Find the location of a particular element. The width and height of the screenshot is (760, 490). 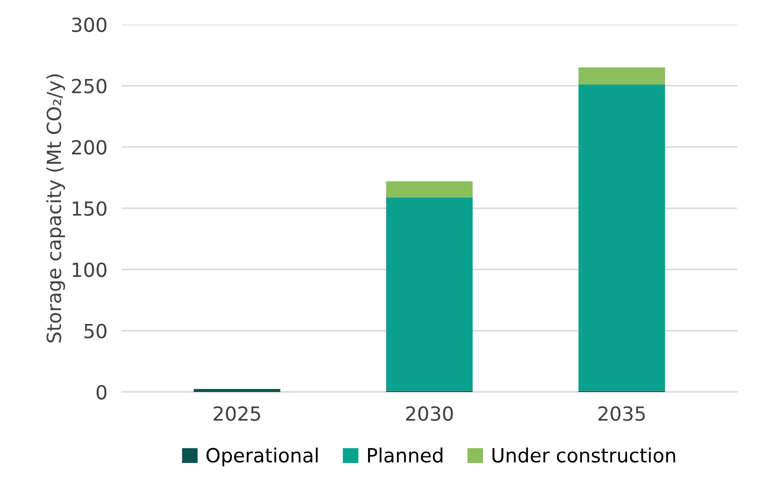

y-tick-label: 250 is located at coordinates (89, 86).